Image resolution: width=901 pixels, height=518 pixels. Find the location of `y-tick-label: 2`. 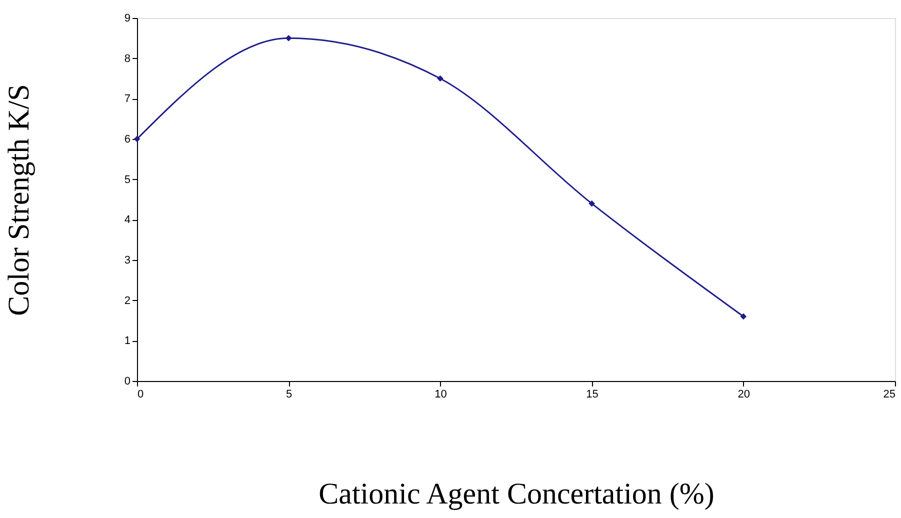

y-tick-label: 2 is located at coordinates (127, 300).